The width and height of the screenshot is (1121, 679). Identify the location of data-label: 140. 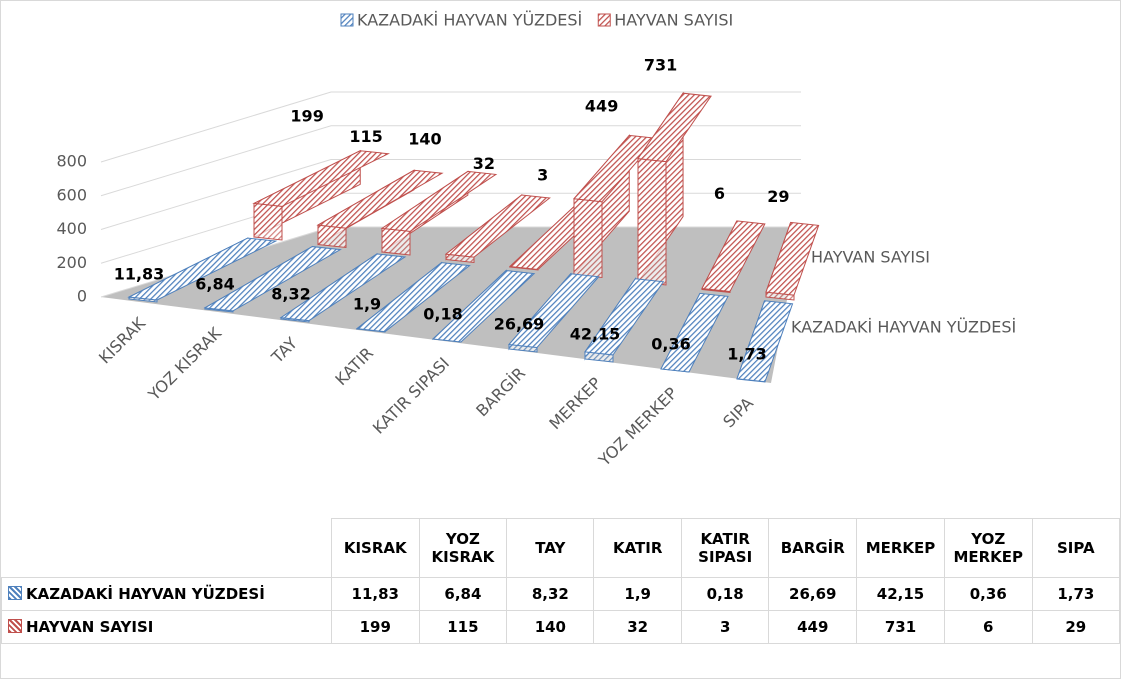
(424, 138).